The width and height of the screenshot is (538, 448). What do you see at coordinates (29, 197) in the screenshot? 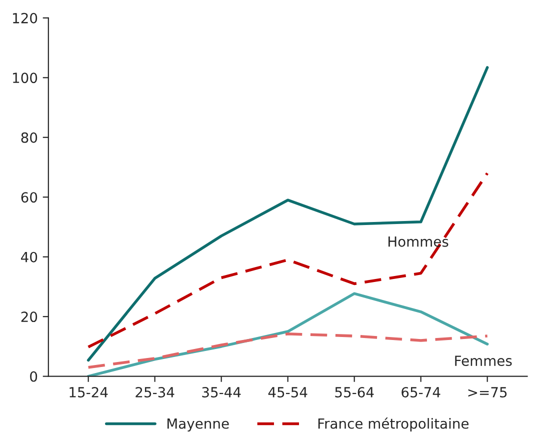
I see `y-tick-label: 60` at bounding box center [29, 197].